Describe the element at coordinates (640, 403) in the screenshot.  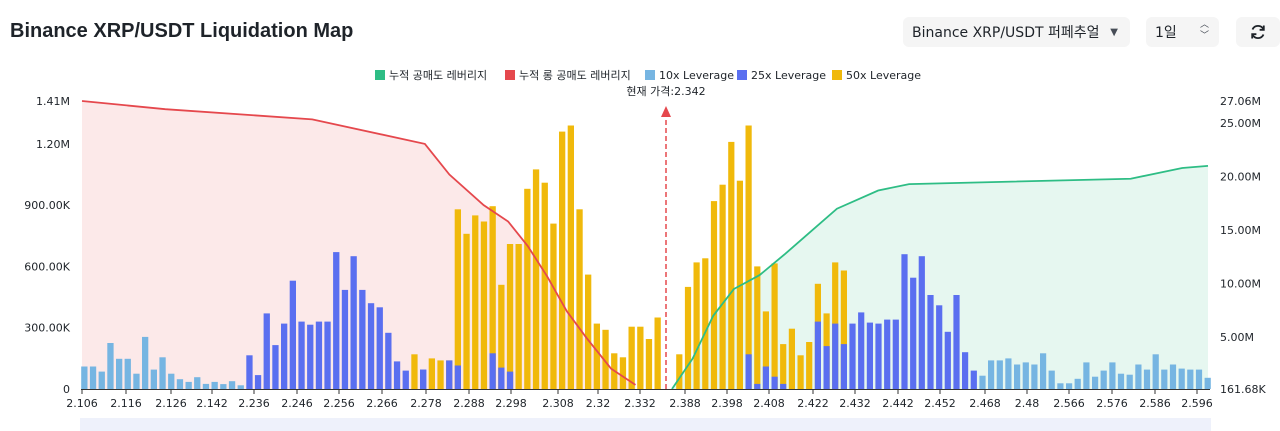
I see `x-axis-tick-label: 2.332` at that location.